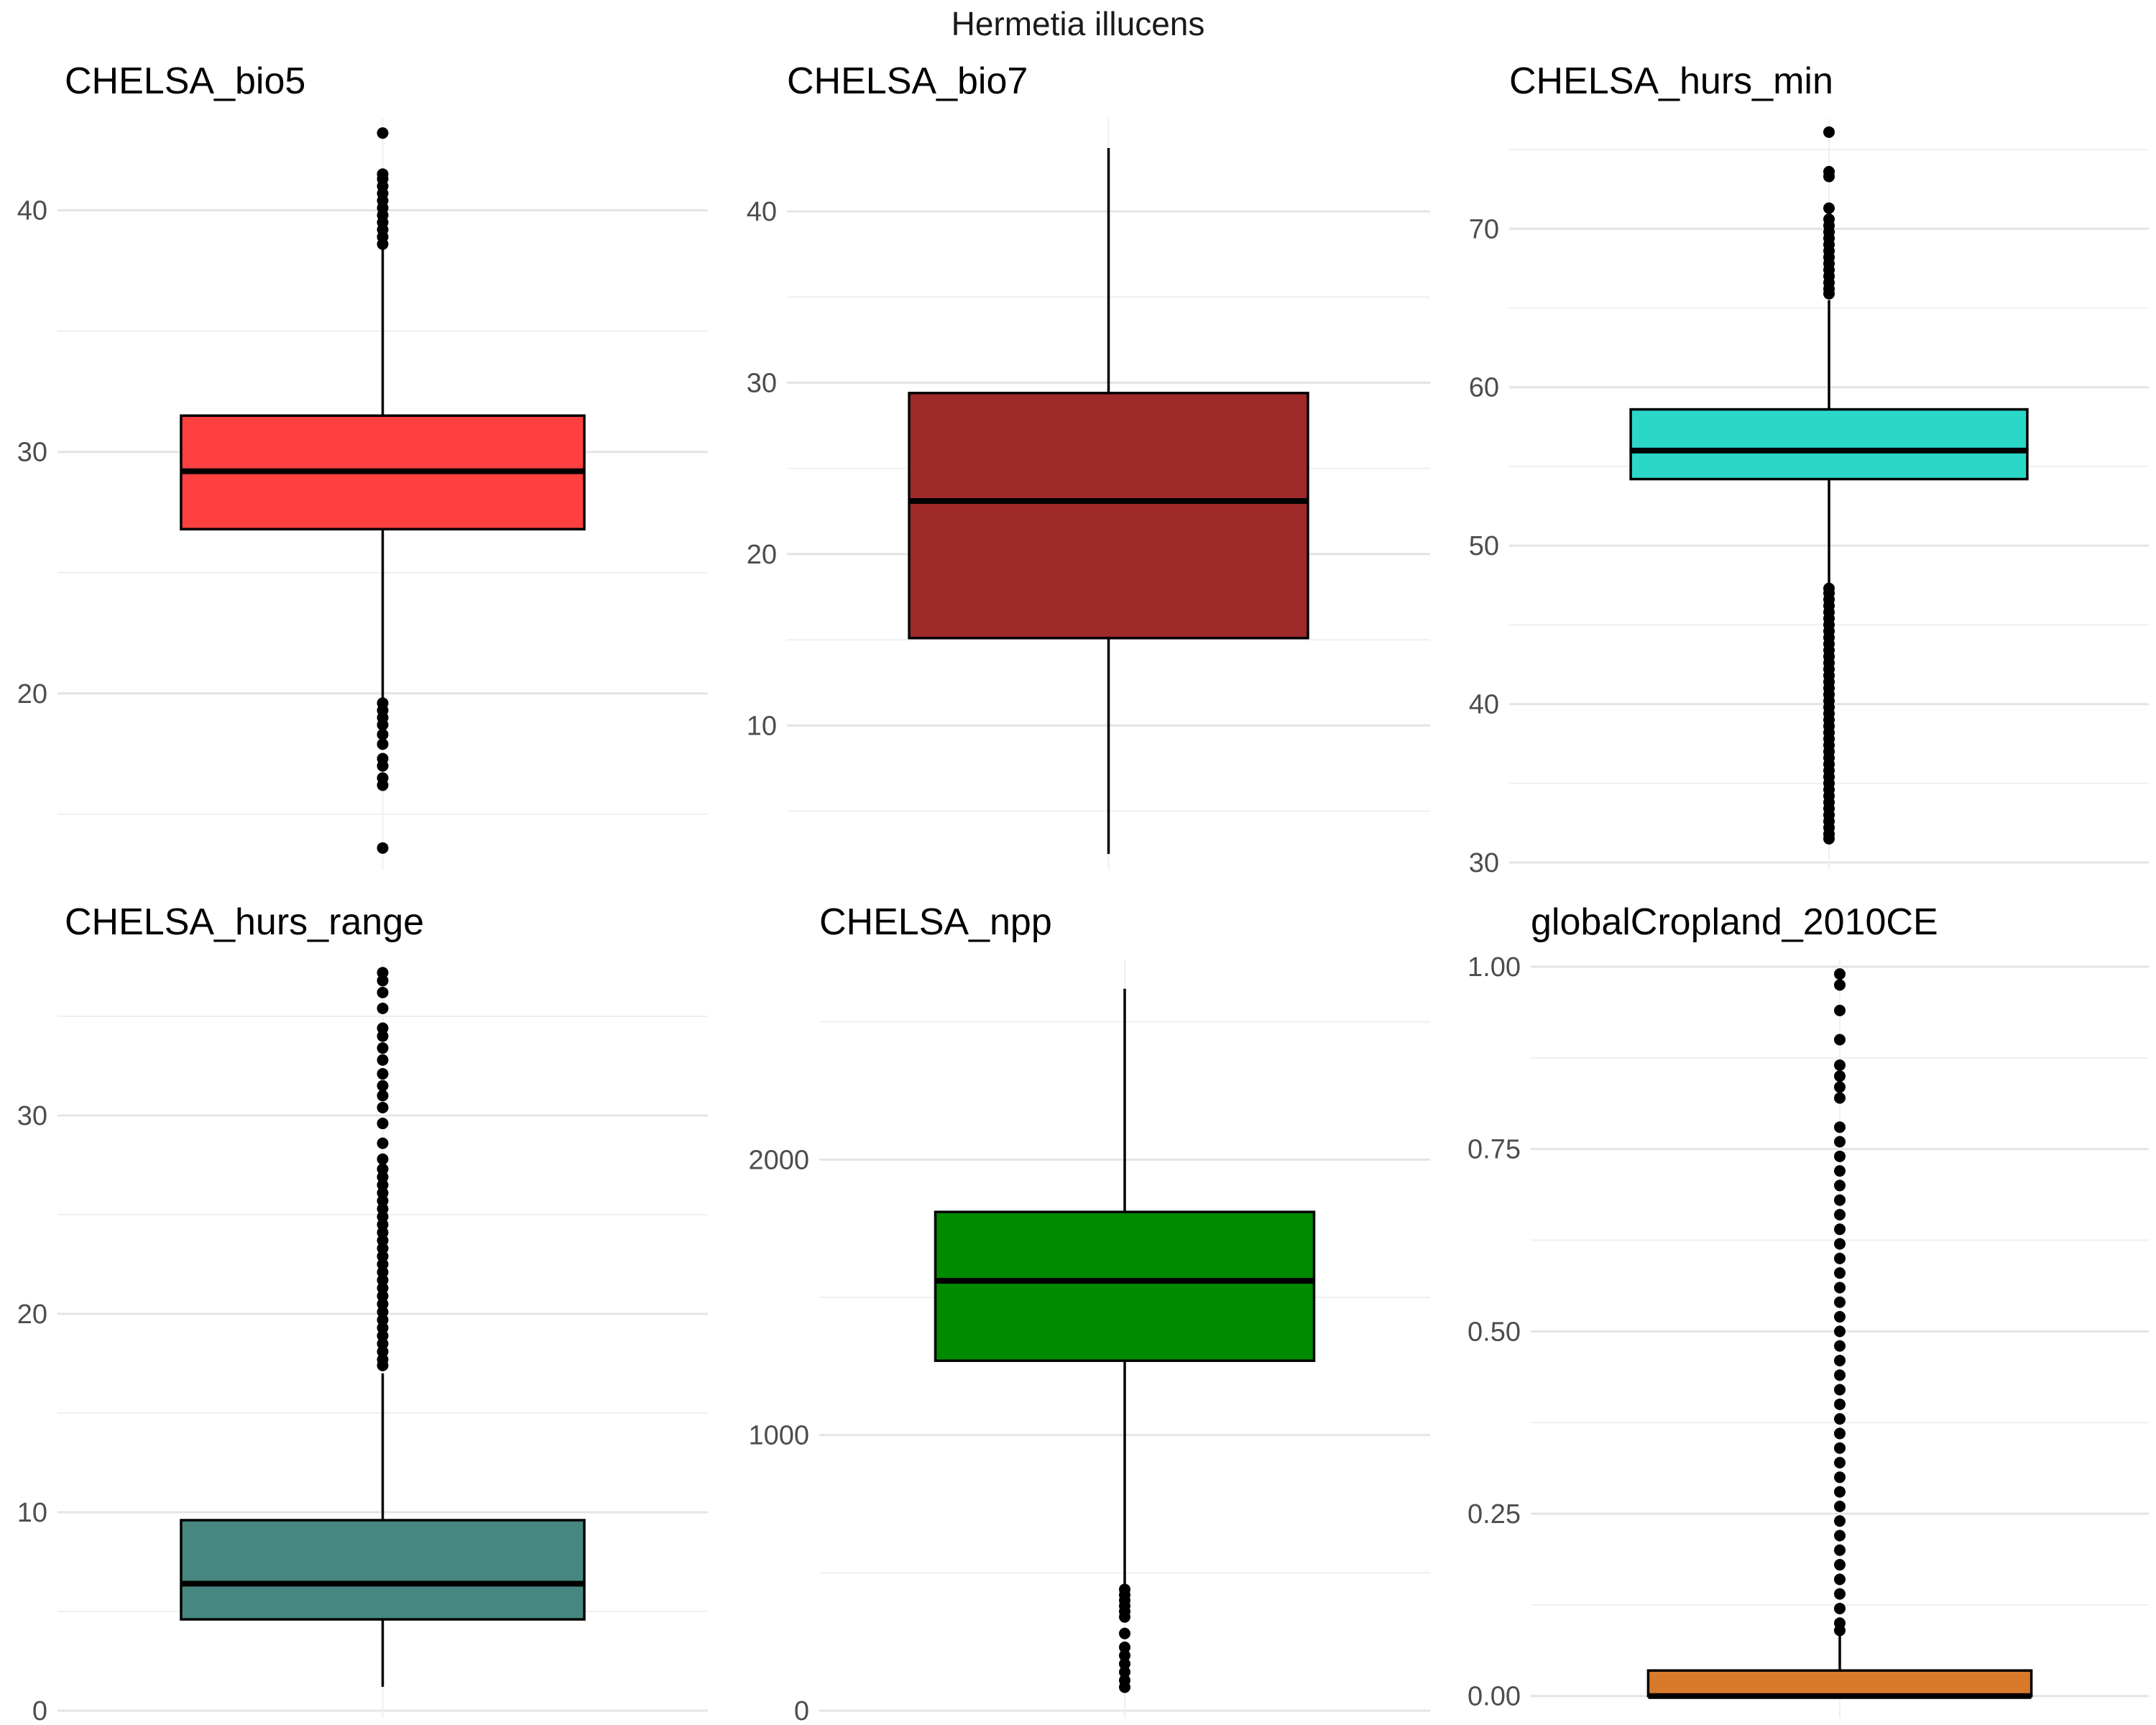  I want to click on y-tick-label: 60, so click(1484, 388).